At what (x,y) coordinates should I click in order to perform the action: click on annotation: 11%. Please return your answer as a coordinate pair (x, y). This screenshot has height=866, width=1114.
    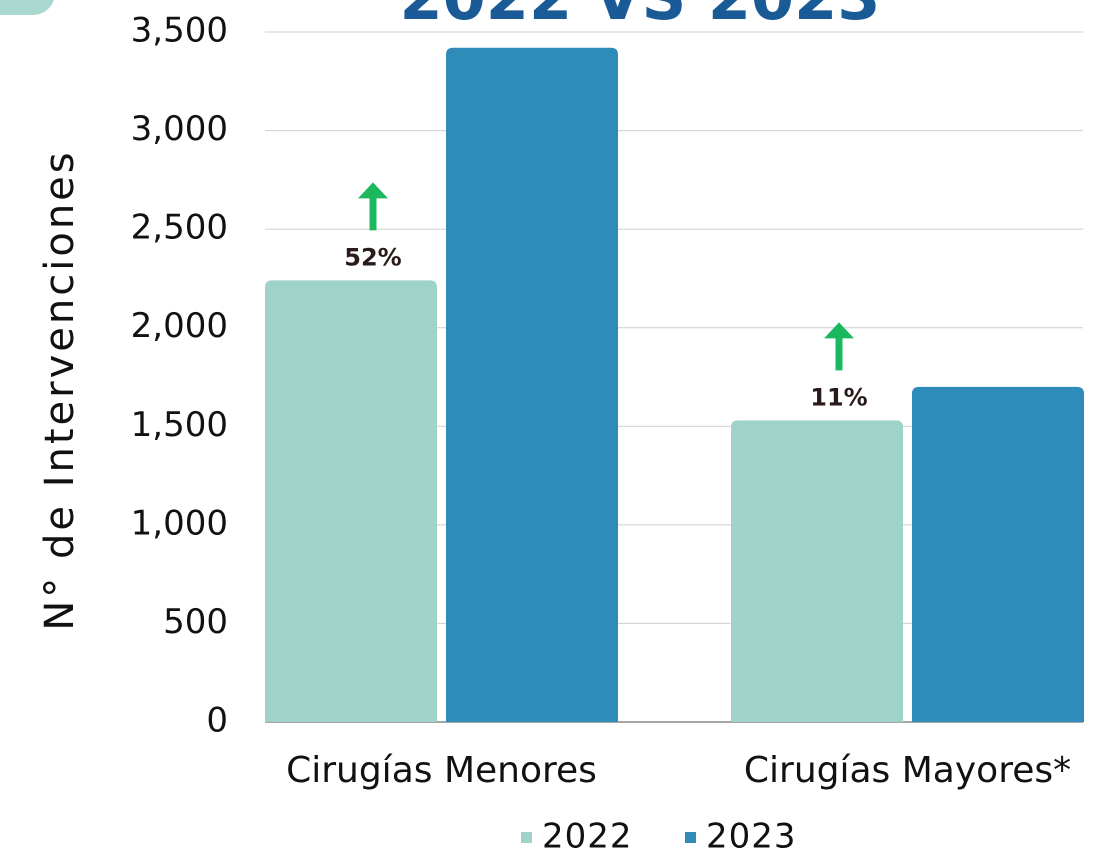
    Looking at the image, I should click on (838, 397).